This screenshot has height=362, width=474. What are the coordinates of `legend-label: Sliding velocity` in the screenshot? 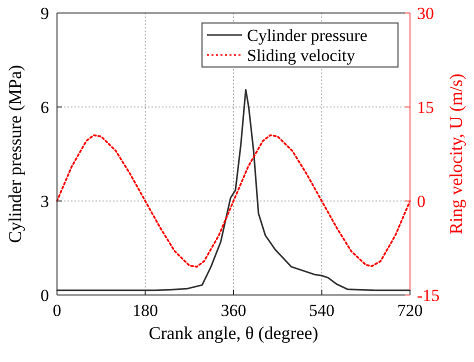 It's located at (301, 55).